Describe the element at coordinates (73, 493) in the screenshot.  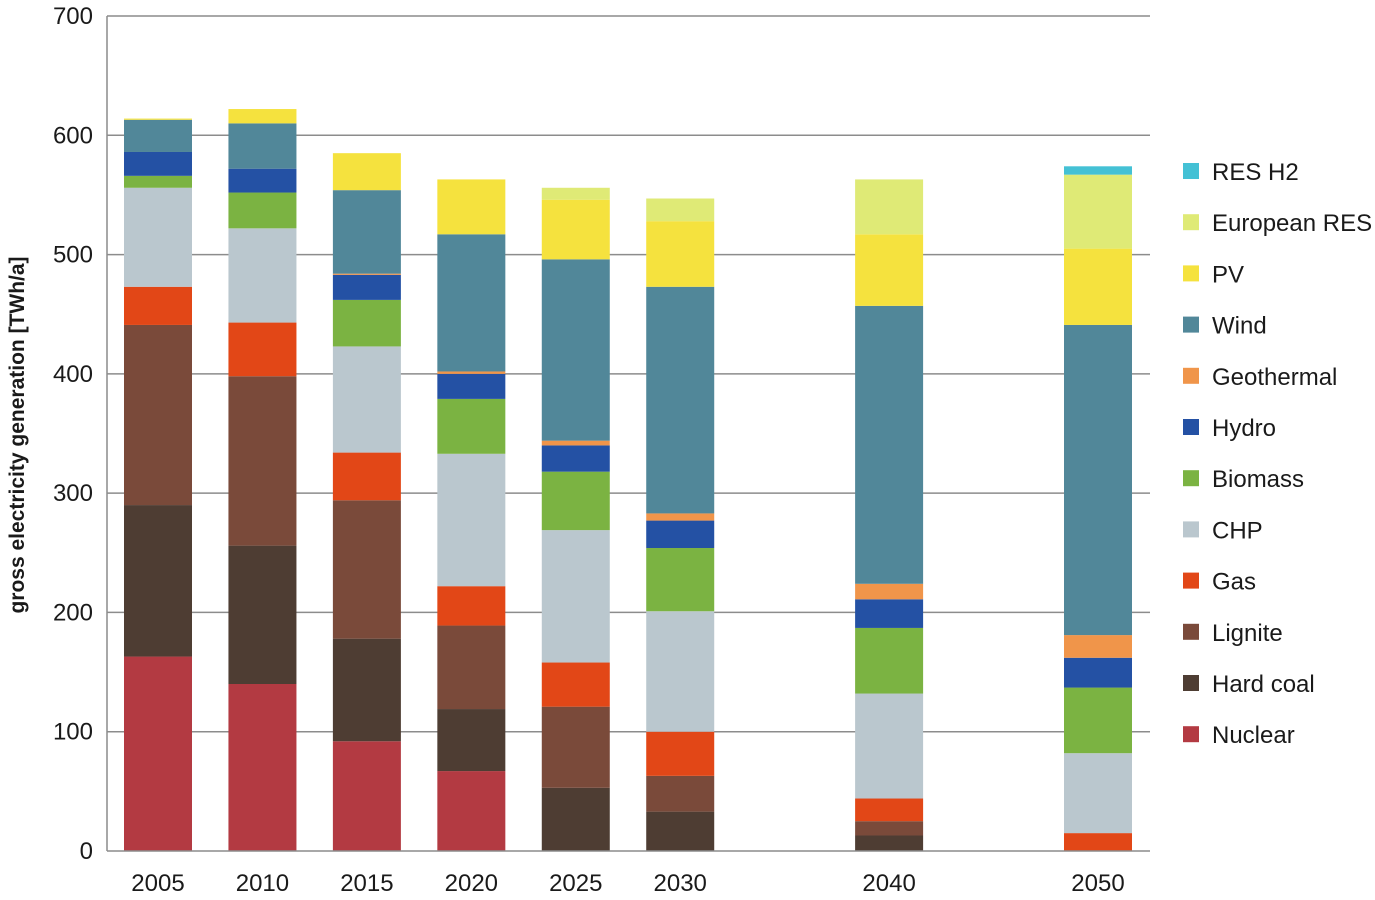
I see `y-tick-label: 300` at that location.